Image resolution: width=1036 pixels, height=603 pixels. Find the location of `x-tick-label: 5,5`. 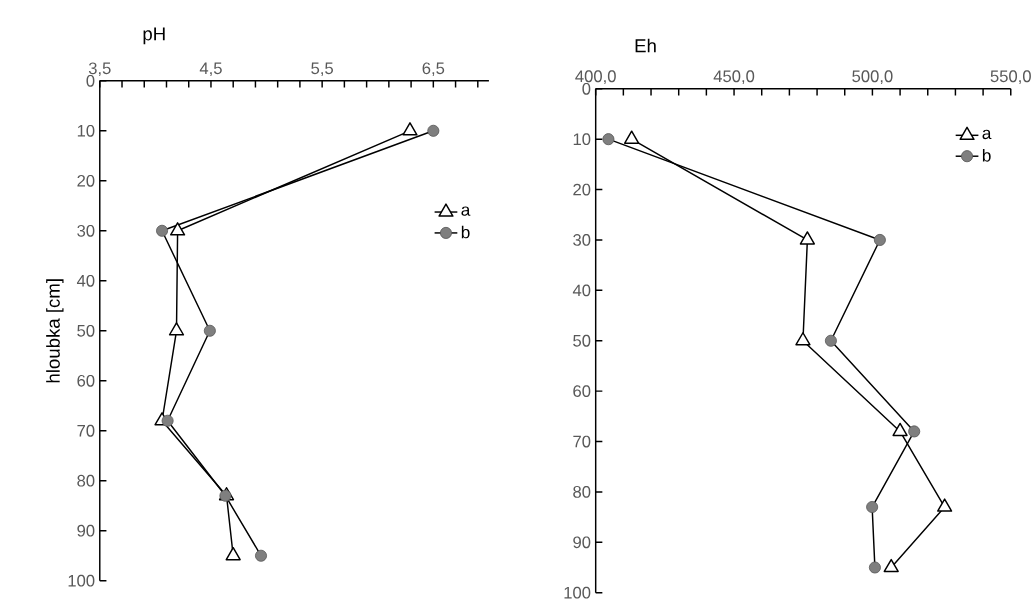

x-tick-label: 5,5 is located at coordinates (322, 69).